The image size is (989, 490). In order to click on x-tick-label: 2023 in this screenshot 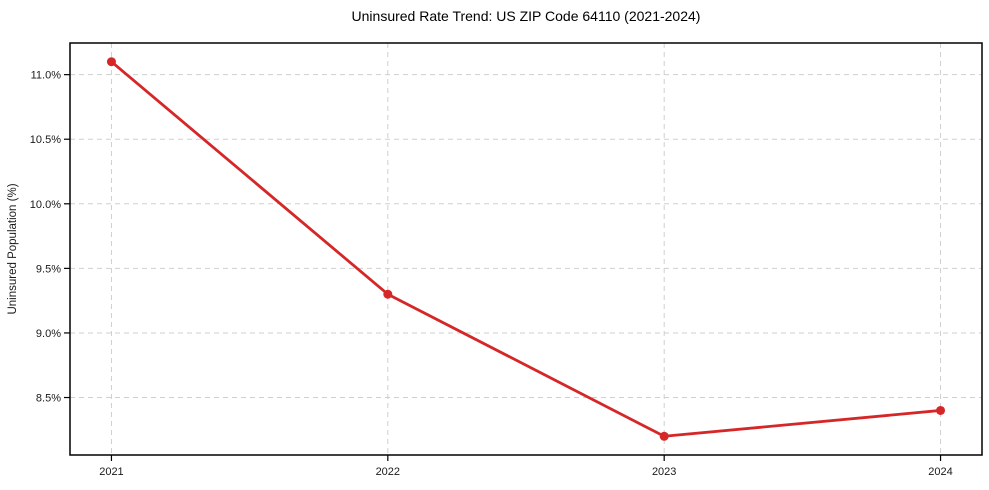, I will do `click(664, 472)`.